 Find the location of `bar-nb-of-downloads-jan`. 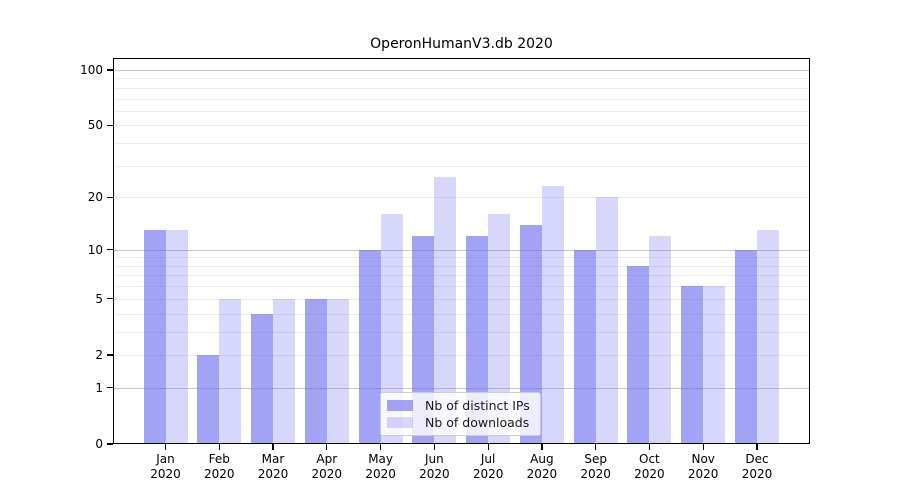

bar-nb-of-downloads-jan is located at coordinates (176, 336).